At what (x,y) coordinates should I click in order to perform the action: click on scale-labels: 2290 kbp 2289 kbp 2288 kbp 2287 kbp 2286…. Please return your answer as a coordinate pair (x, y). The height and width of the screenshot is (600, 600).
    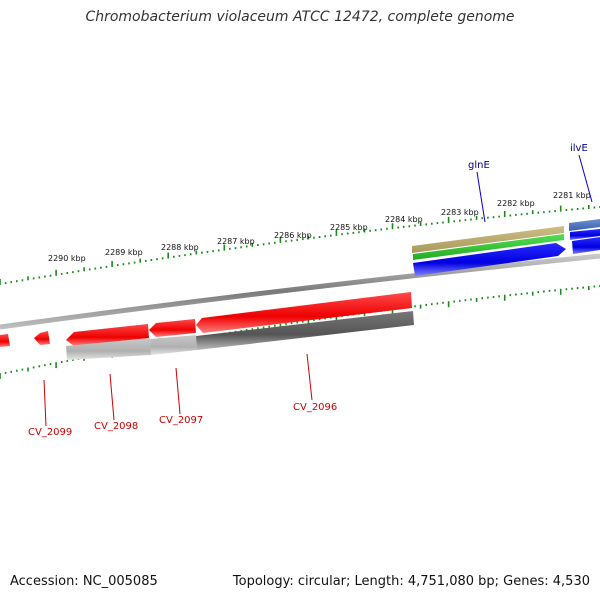
    Looking at the image, I should click on (319, 227).